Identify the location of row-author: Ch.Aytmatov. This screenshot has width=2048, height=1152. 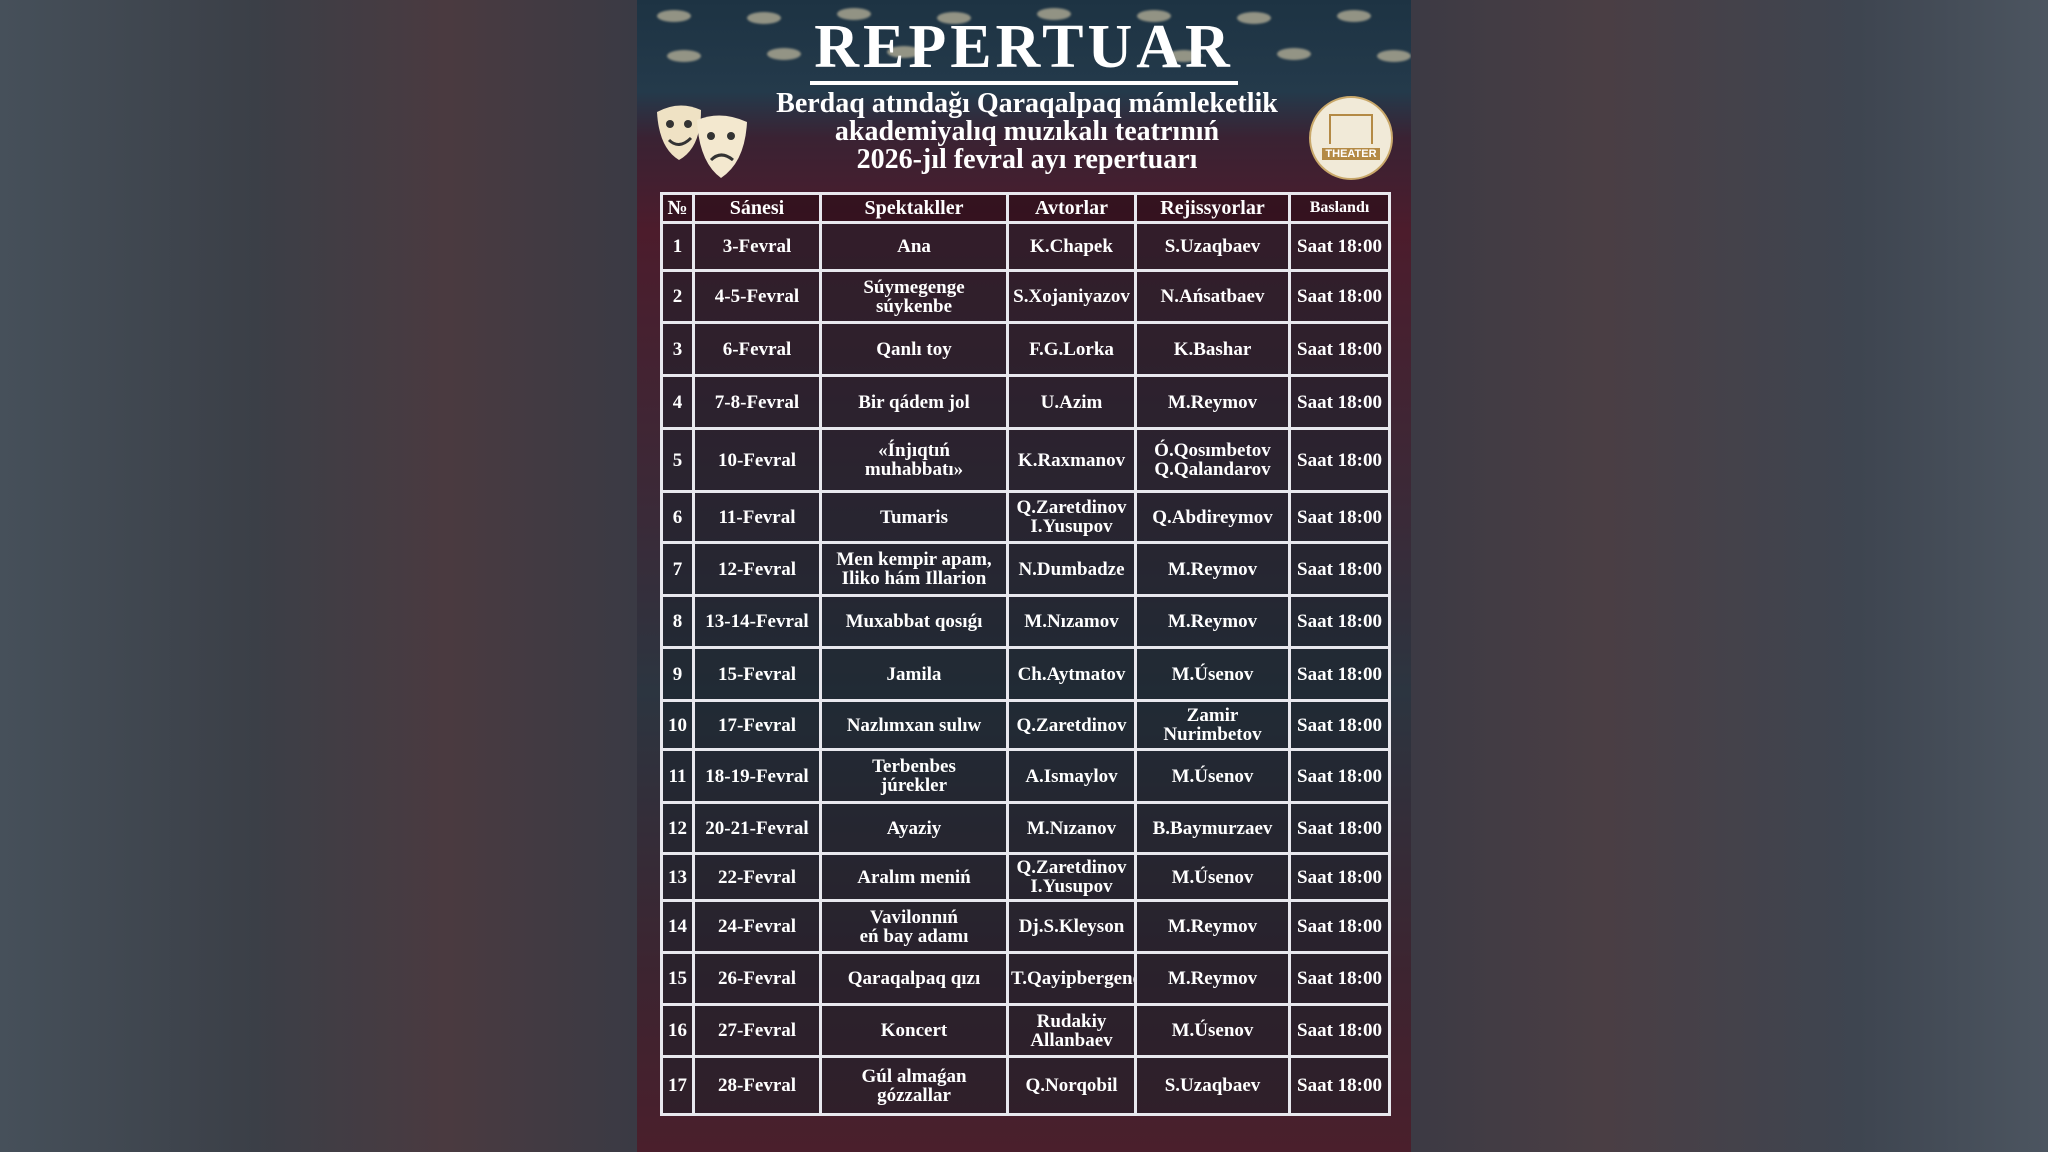
(1071, 674).